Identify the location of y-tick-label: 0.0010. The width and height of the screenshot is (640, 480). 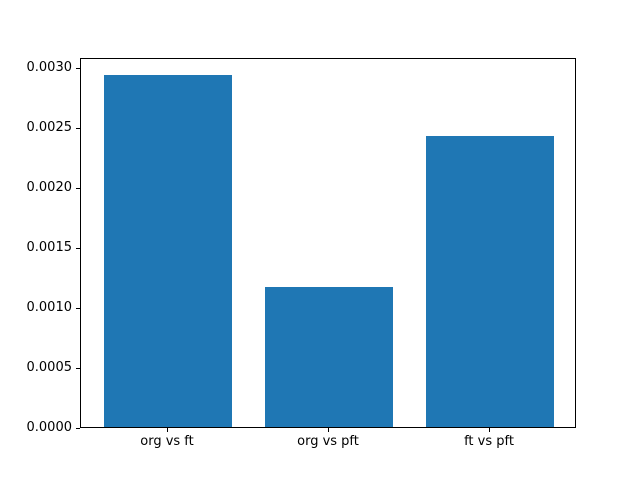
(49, 307).